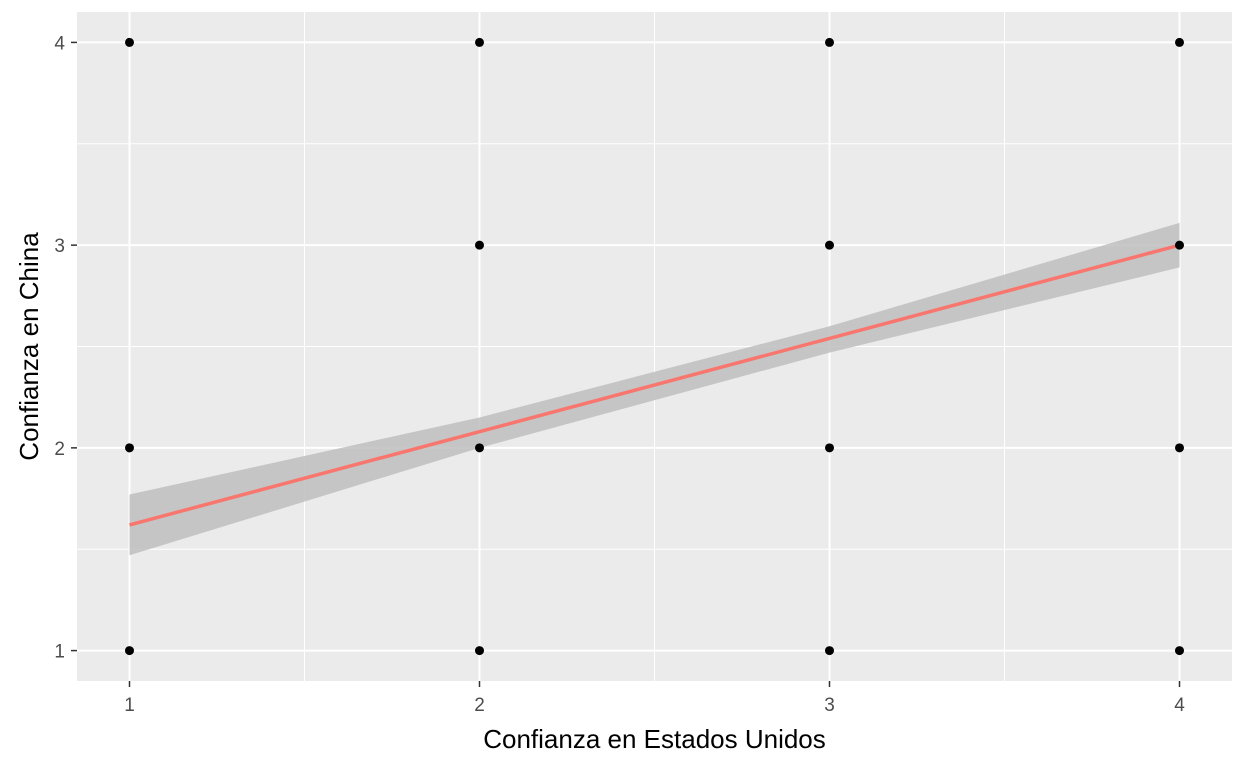 The image size is (1248, 768). Describe the element at coordinates (59, 652) in the screenshot. I see `y-tick-label: 1` at that location.